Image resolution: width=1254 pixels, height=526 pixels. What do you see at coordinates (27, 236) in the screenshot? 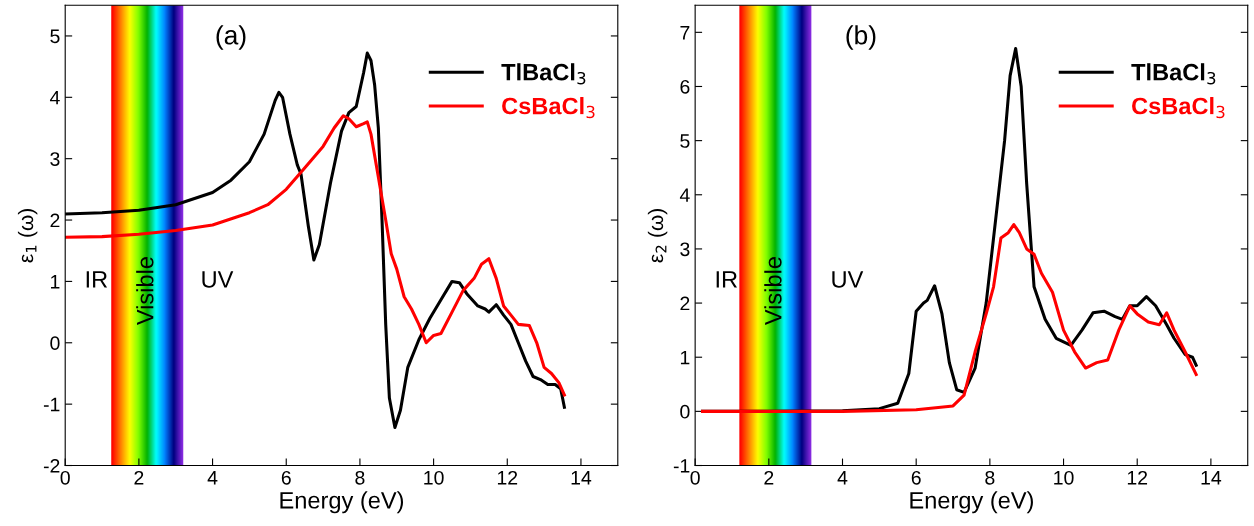
I see `y-axis-title: ε$_{1}$ (ω)` at bounding box center [27, 236].